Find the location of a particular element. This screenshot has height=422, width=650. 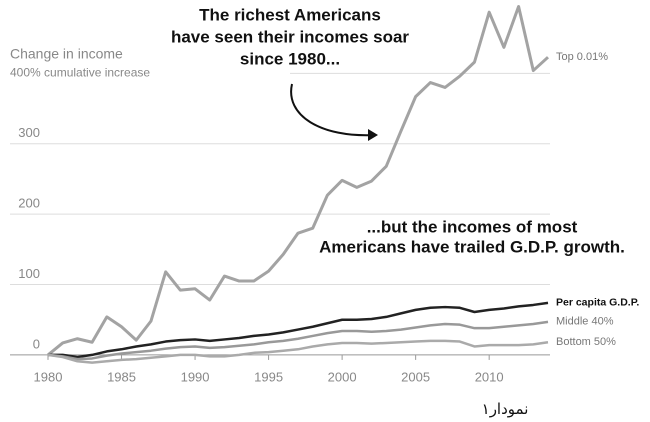

series-label: Middle 40% is located at coordinates (585, 322).